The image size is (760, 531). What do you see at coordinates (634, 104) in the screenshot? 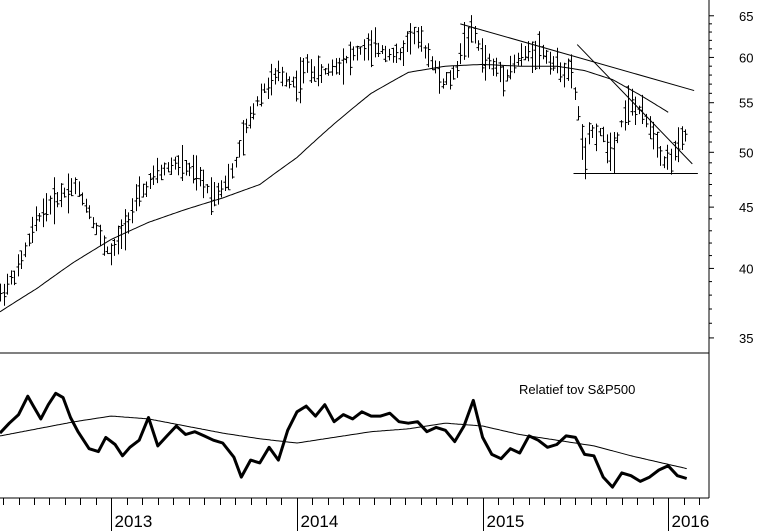
I see `resistance-trendline` at bounding box center [634, 104].